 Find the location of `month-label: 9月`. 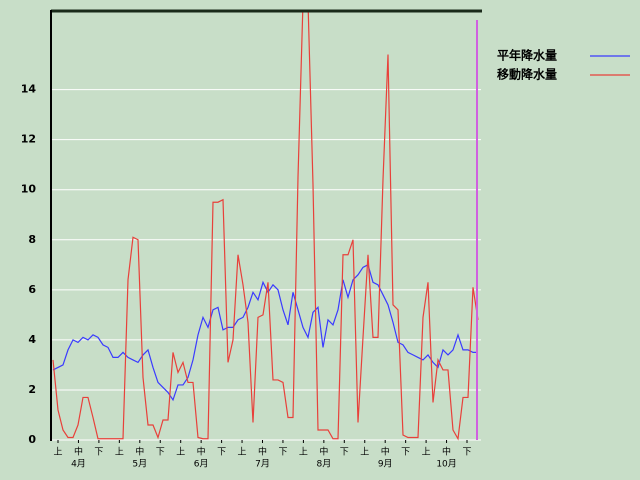

month-label: 9月 is located at coordinates (385, 464).